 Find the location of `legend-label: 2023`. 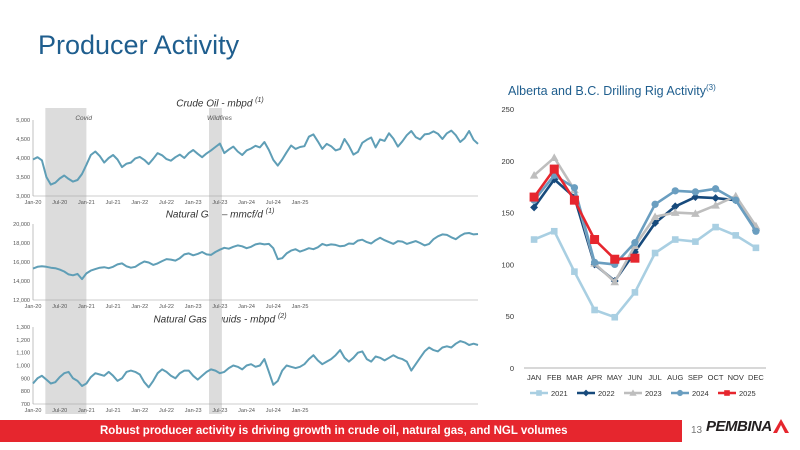

legend-label: 2023 is located at coordinates (653, 393).